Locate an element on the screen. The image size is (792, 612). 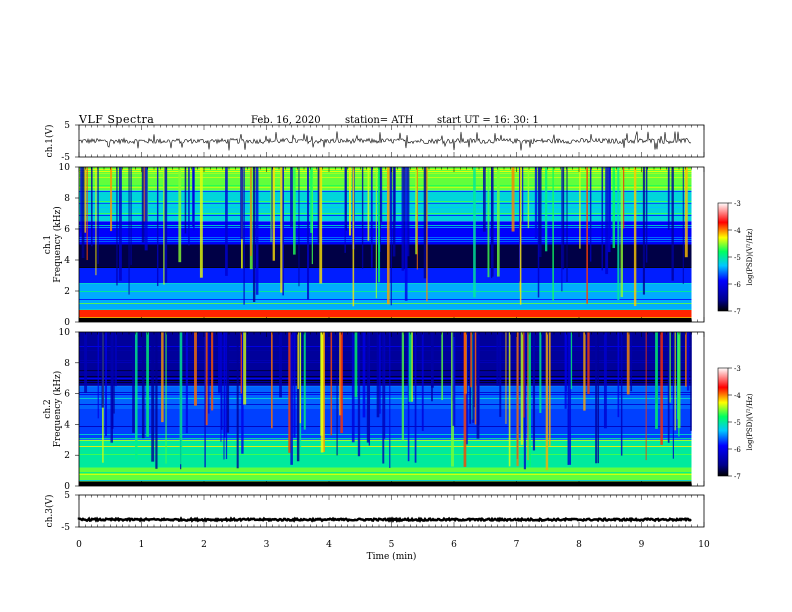
ch3-waveform-line is located at coordinates (384, 519).